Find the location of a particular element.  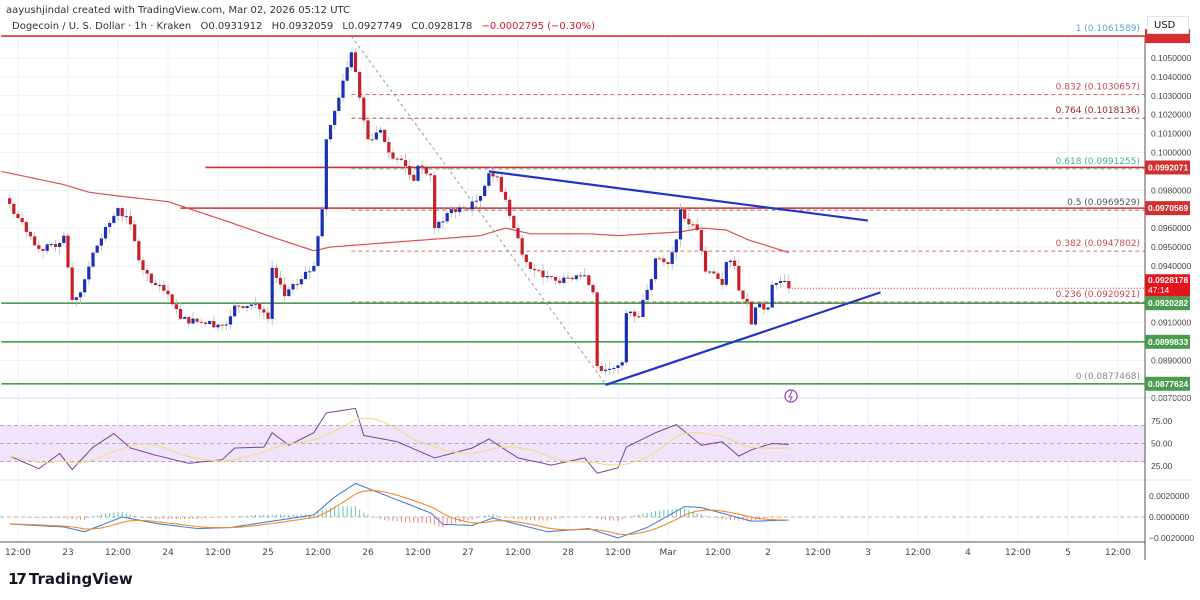

support-price-badge-text: 0.0920282 is located at coordinates (1168, 303).